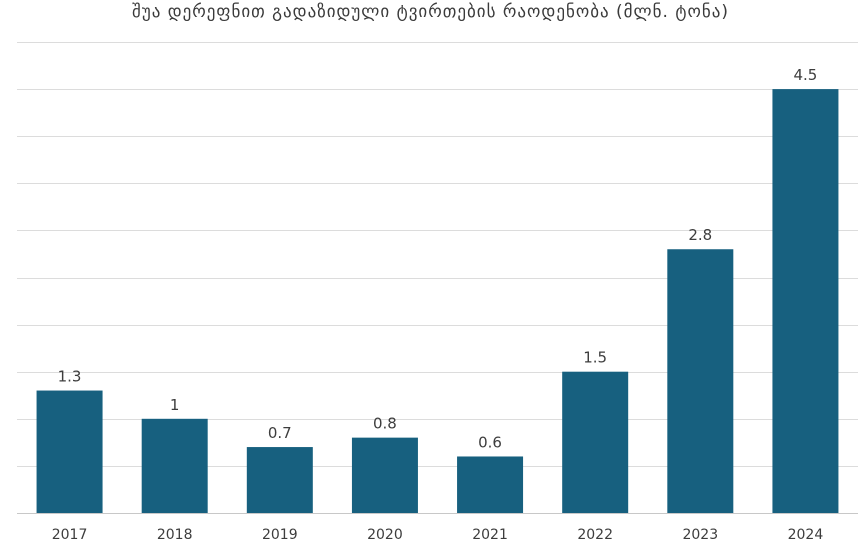 This screenshot has width=861, height=547. Describe the element at coordinates (384, 475) in the screenshot. I see `bar-2020` at that location.